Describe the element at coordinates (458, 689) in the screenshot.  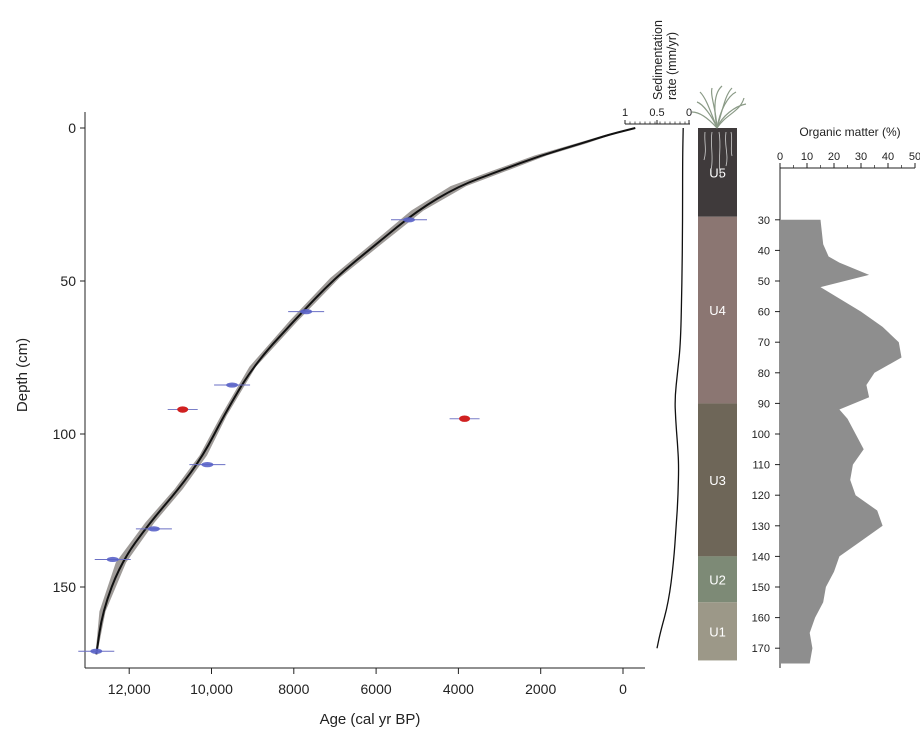
I see `x-tick-label: 4000` at that location.